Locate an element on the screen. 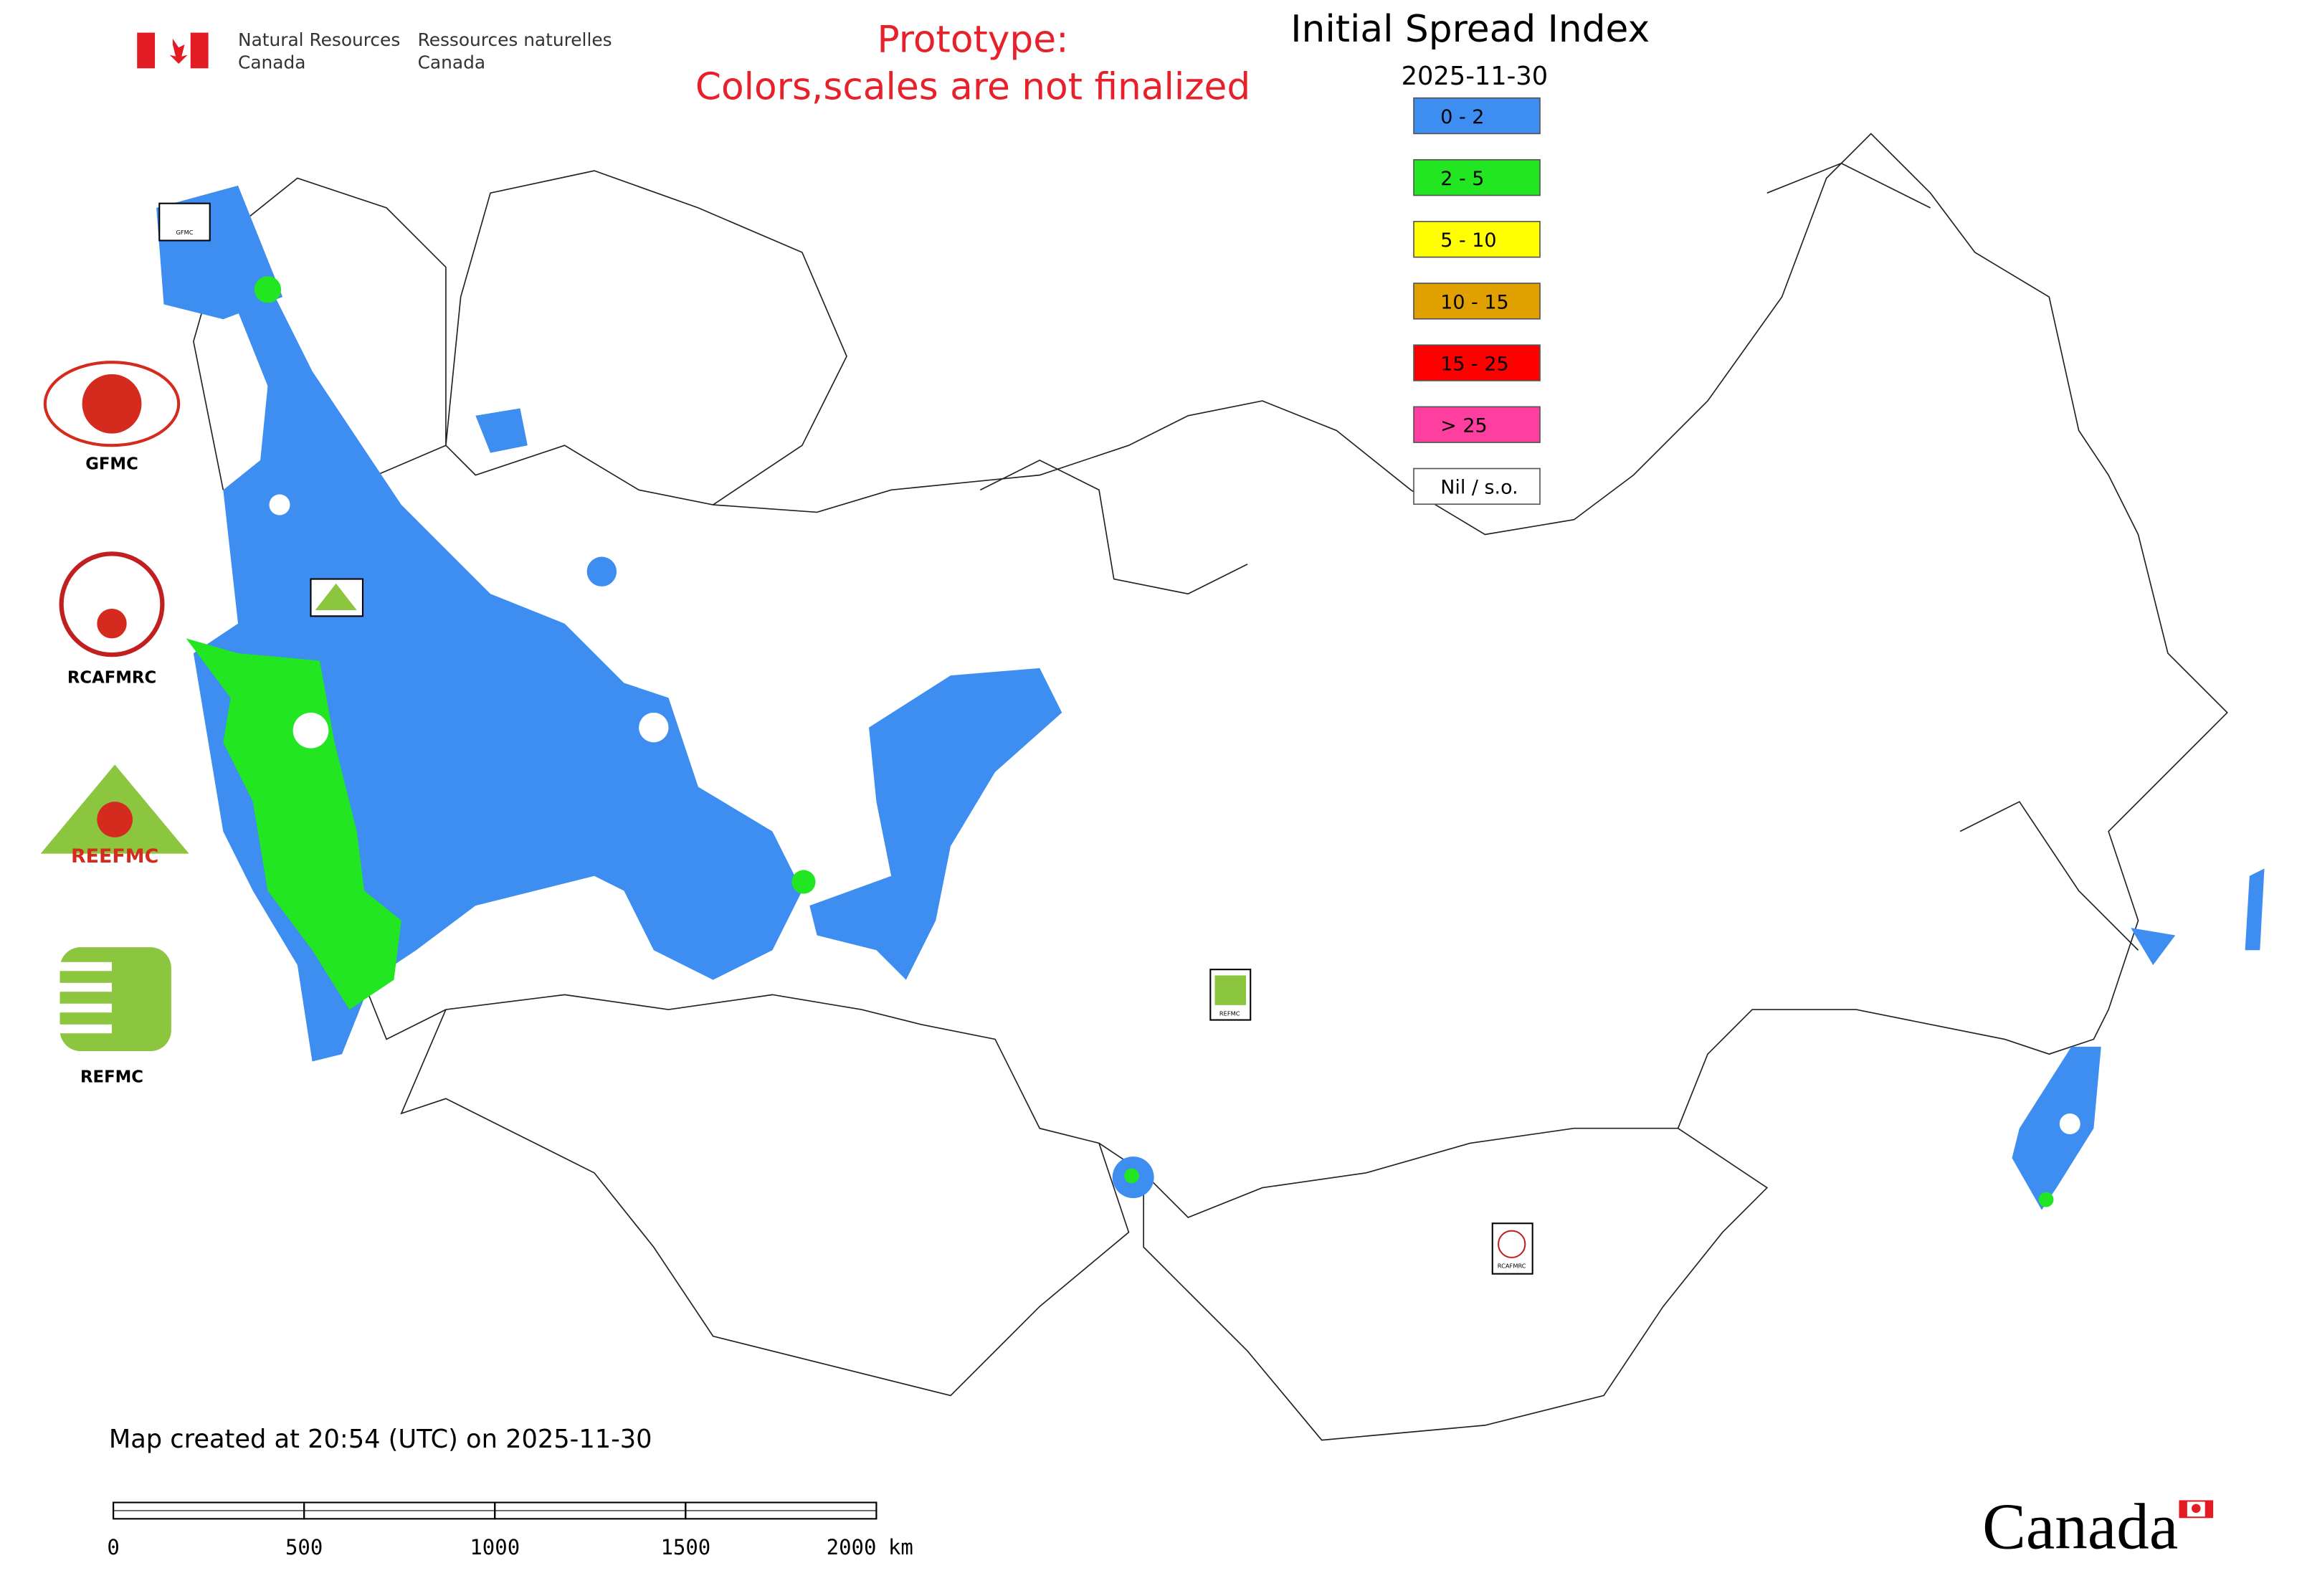  legend-title: Initial Spread Index is located at coordinates (1470, 29).